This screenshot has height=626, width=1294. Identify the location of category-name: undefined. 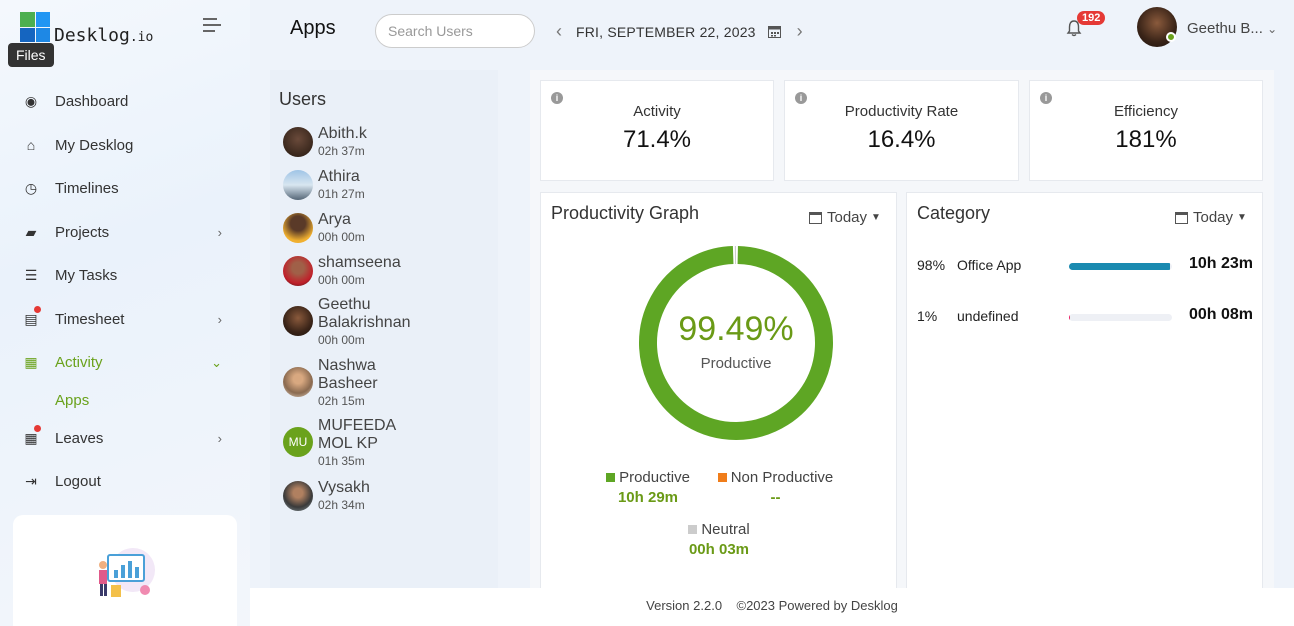
(988, 316).